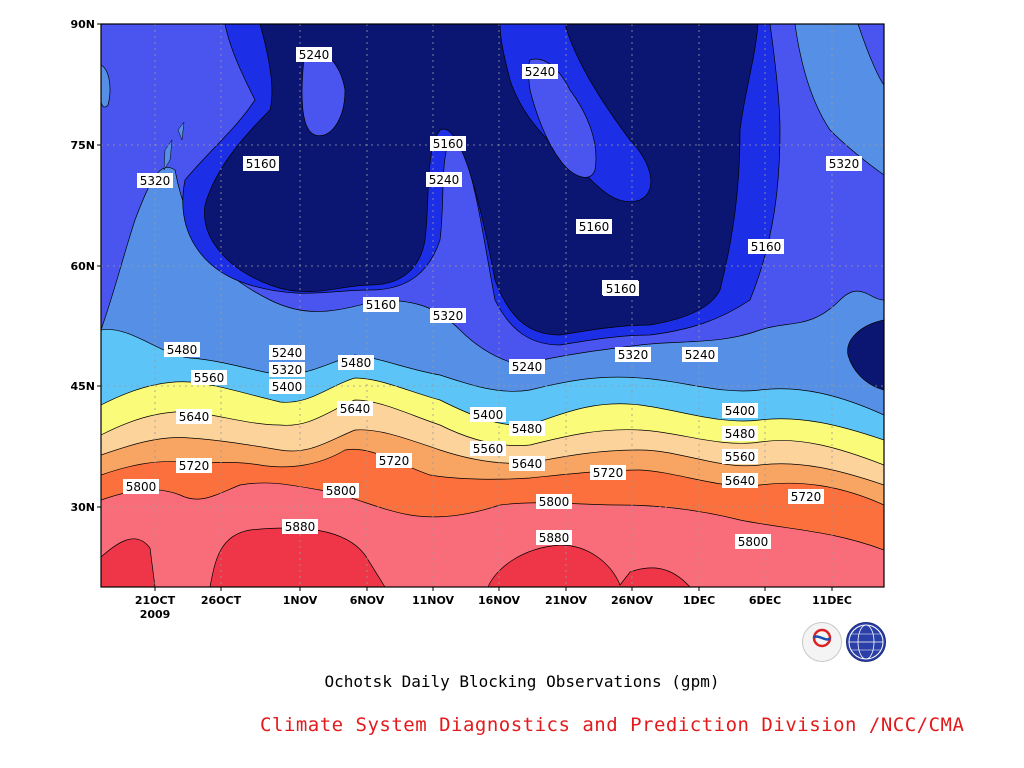 This screenshot has height=768, width=1024. What do you see at coordinates (835, 642) in the screenshot?
I see `bcc-logo: BCC` at bounding box center [835, 642].